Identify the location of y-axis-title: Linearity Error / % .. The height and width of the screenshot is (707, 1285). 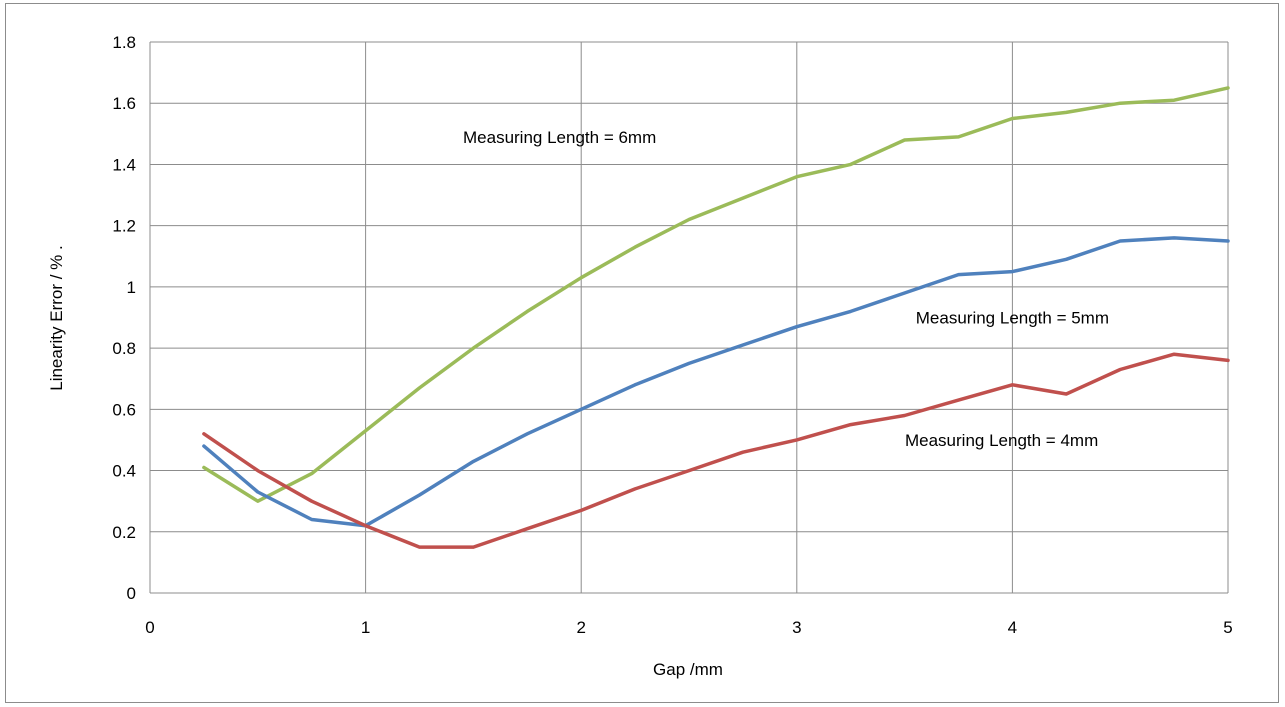
(56, 318).